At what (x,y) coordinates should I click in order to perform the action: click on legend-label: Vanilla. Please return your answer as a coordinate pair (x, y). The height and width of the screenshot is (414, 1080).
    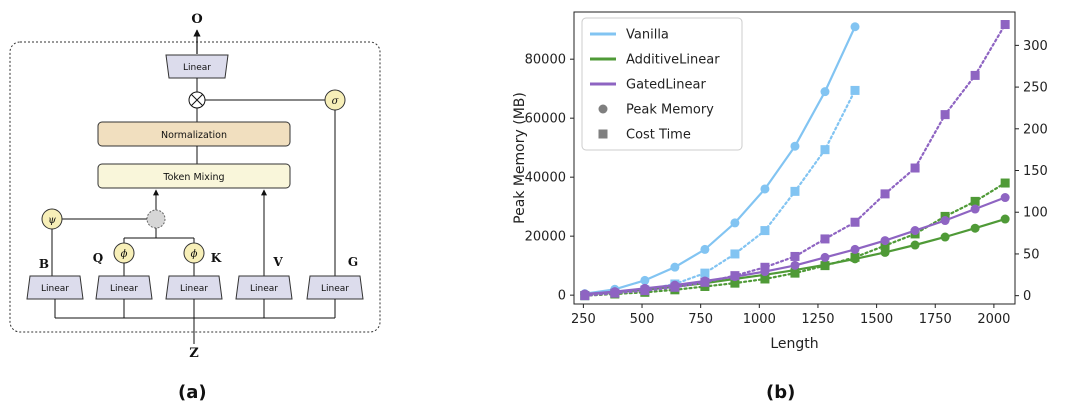
    Looking at the image, I should click on (647, 35).